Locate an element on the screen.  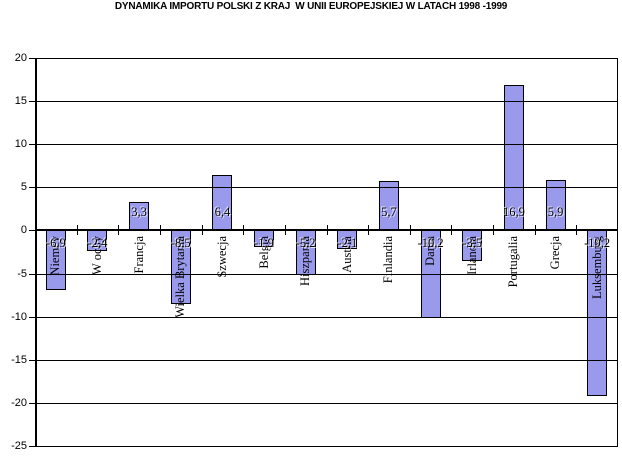
y-tick-label: 10 is located at coordinates (20, 144).